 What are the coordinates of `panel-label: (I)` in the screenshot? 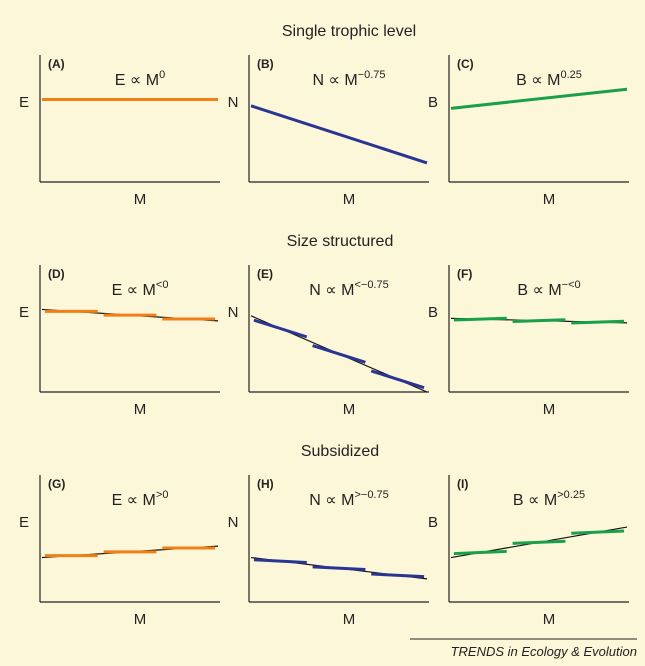 It's located at (462, 484).